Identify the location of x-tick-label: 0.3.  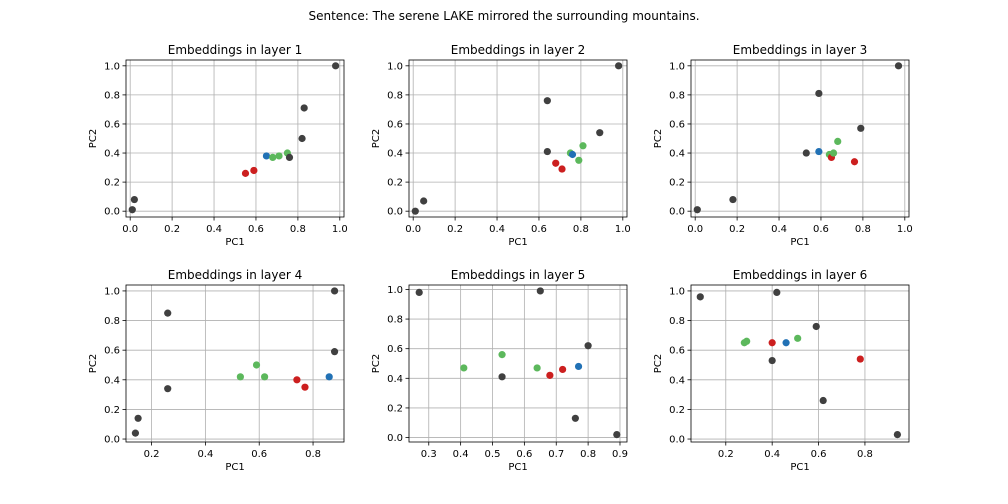
(429, 454).